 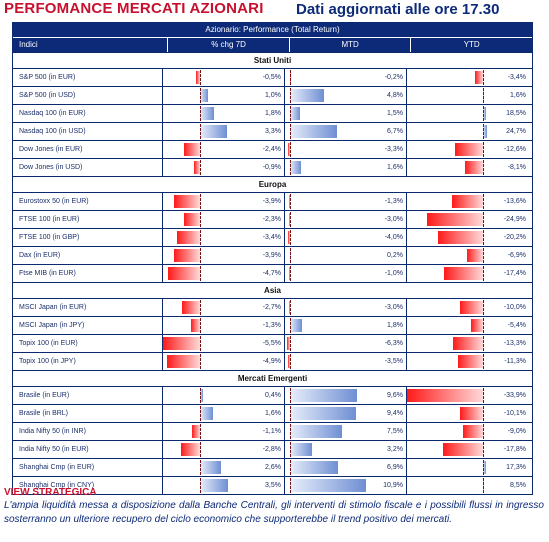 What do you see at coordinates (88, 395) in the screenshot?
I see `index-name: Brasile (in EUR)` at bounding box center [88, 395].